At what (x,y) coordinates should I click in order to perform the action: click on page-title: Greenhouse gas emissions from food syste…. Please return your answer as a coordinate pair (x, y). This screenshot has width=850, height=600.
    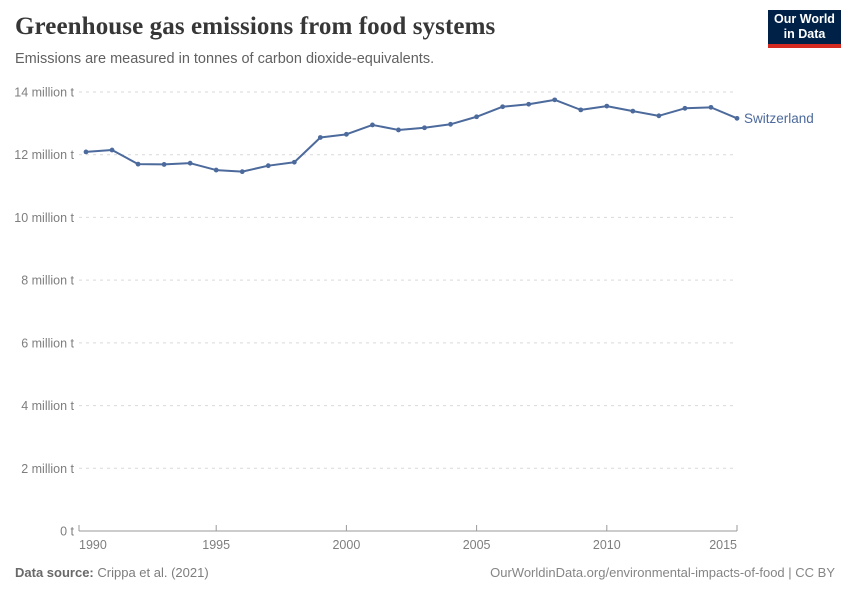
    Looking at the image, I should click on (255, 26).